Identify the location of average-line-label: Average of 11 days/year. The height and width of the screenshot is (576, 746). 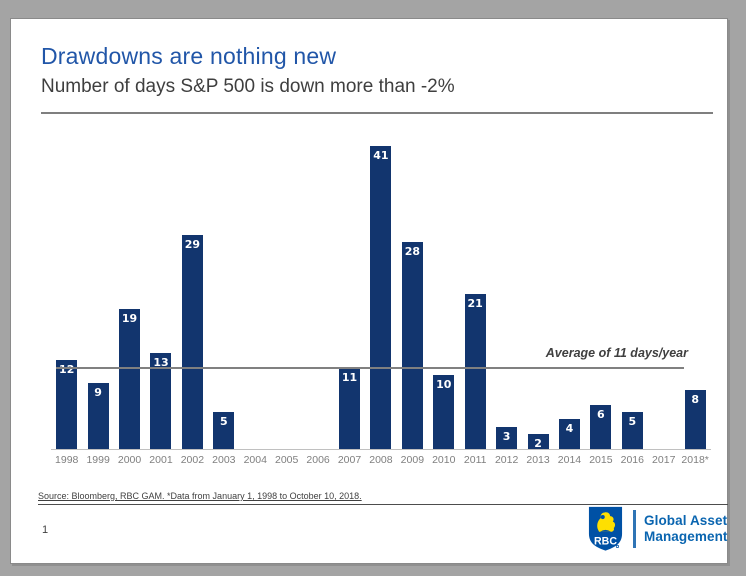
(616, 353).